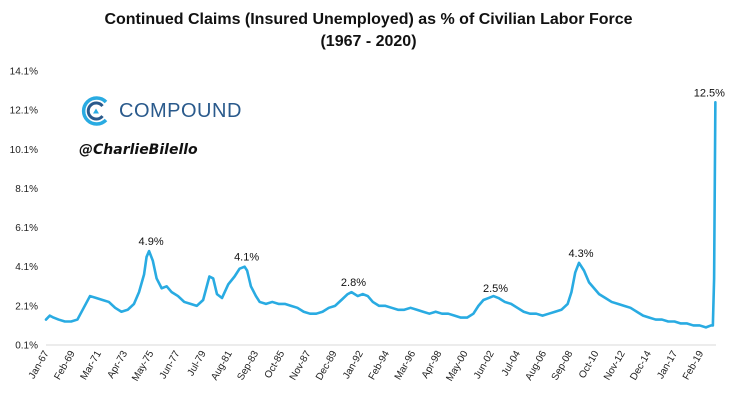 The image size is (737, 400). I want to click on y-tick-label: 6.1%, so click(26, 228).